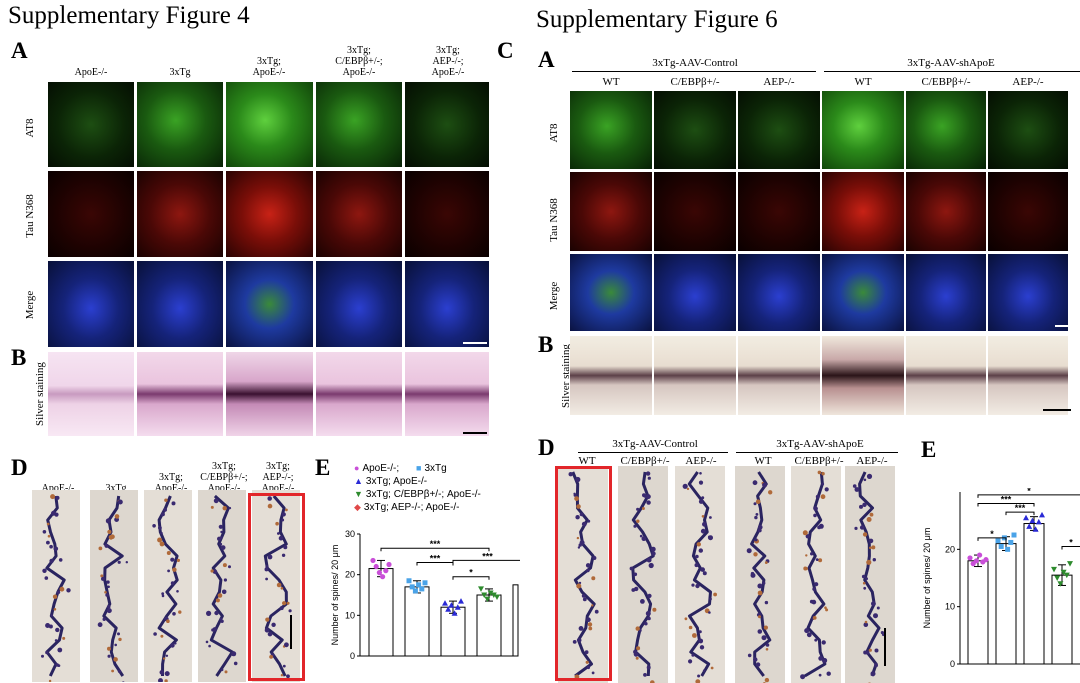  Describe the element at coordinates (350, 575) in the screenshot. I see `fig4-chart-y-tick-label: 20` at that location.